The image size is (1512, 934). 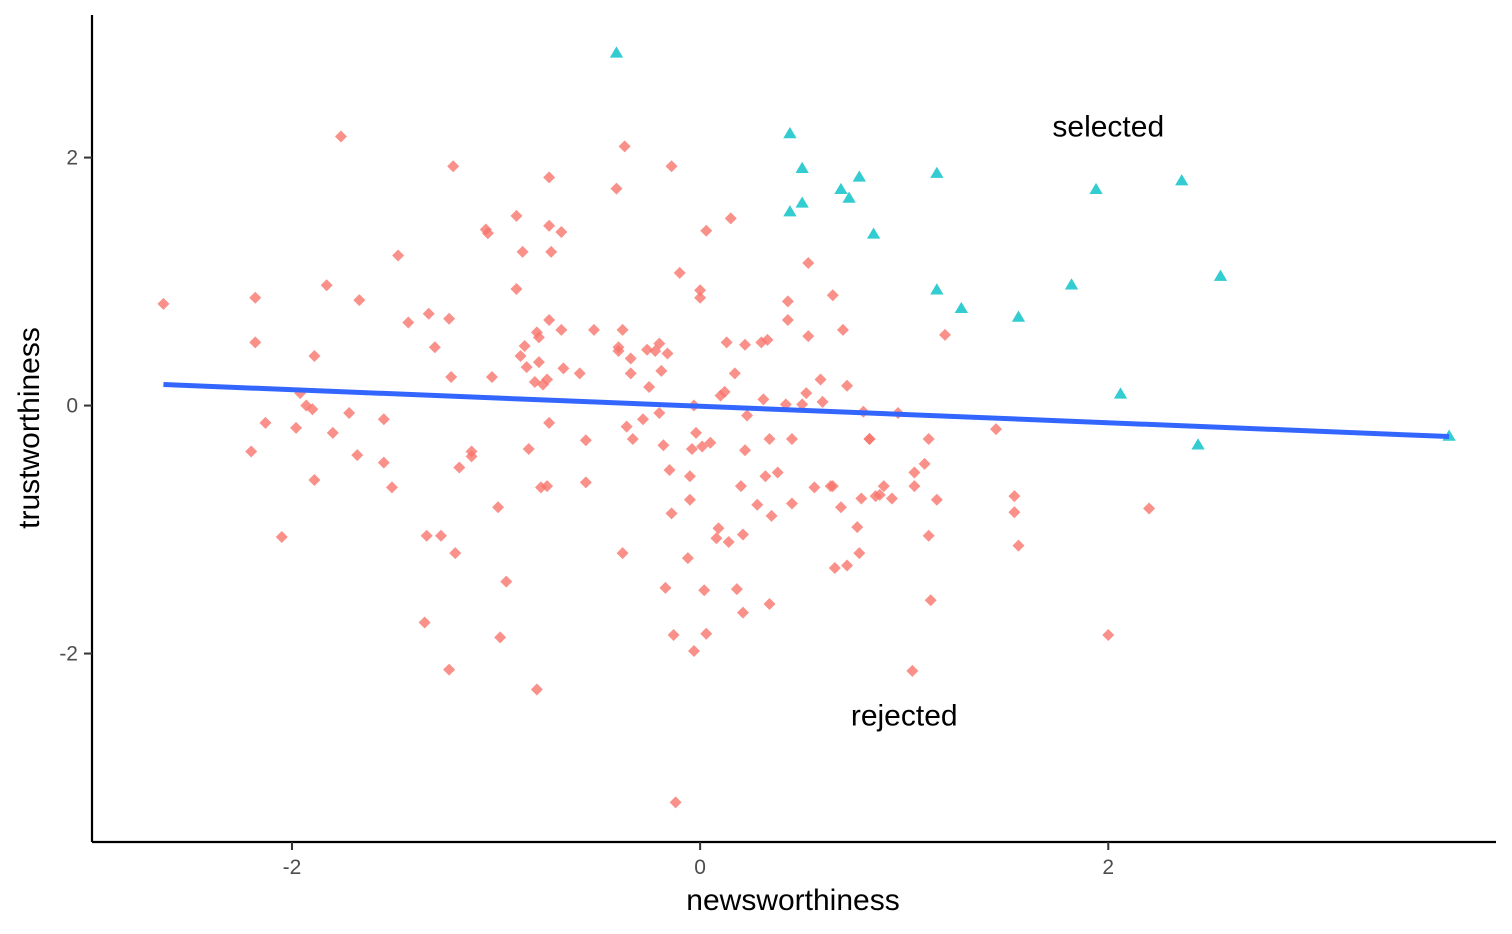 What do you see at coordinates (72, 406) in the screenshot?
I see `y-tick-label: 0` at bounding box center [72, 406].